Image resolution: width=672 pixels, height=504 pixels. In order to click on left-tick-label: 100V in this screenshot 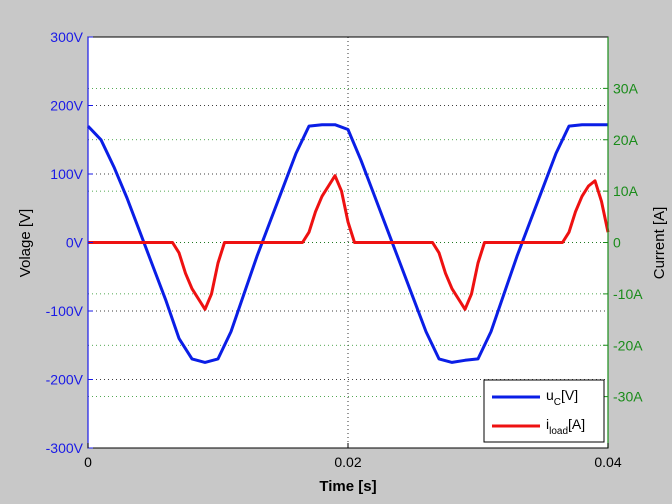, I will do `click(66, 174)`.